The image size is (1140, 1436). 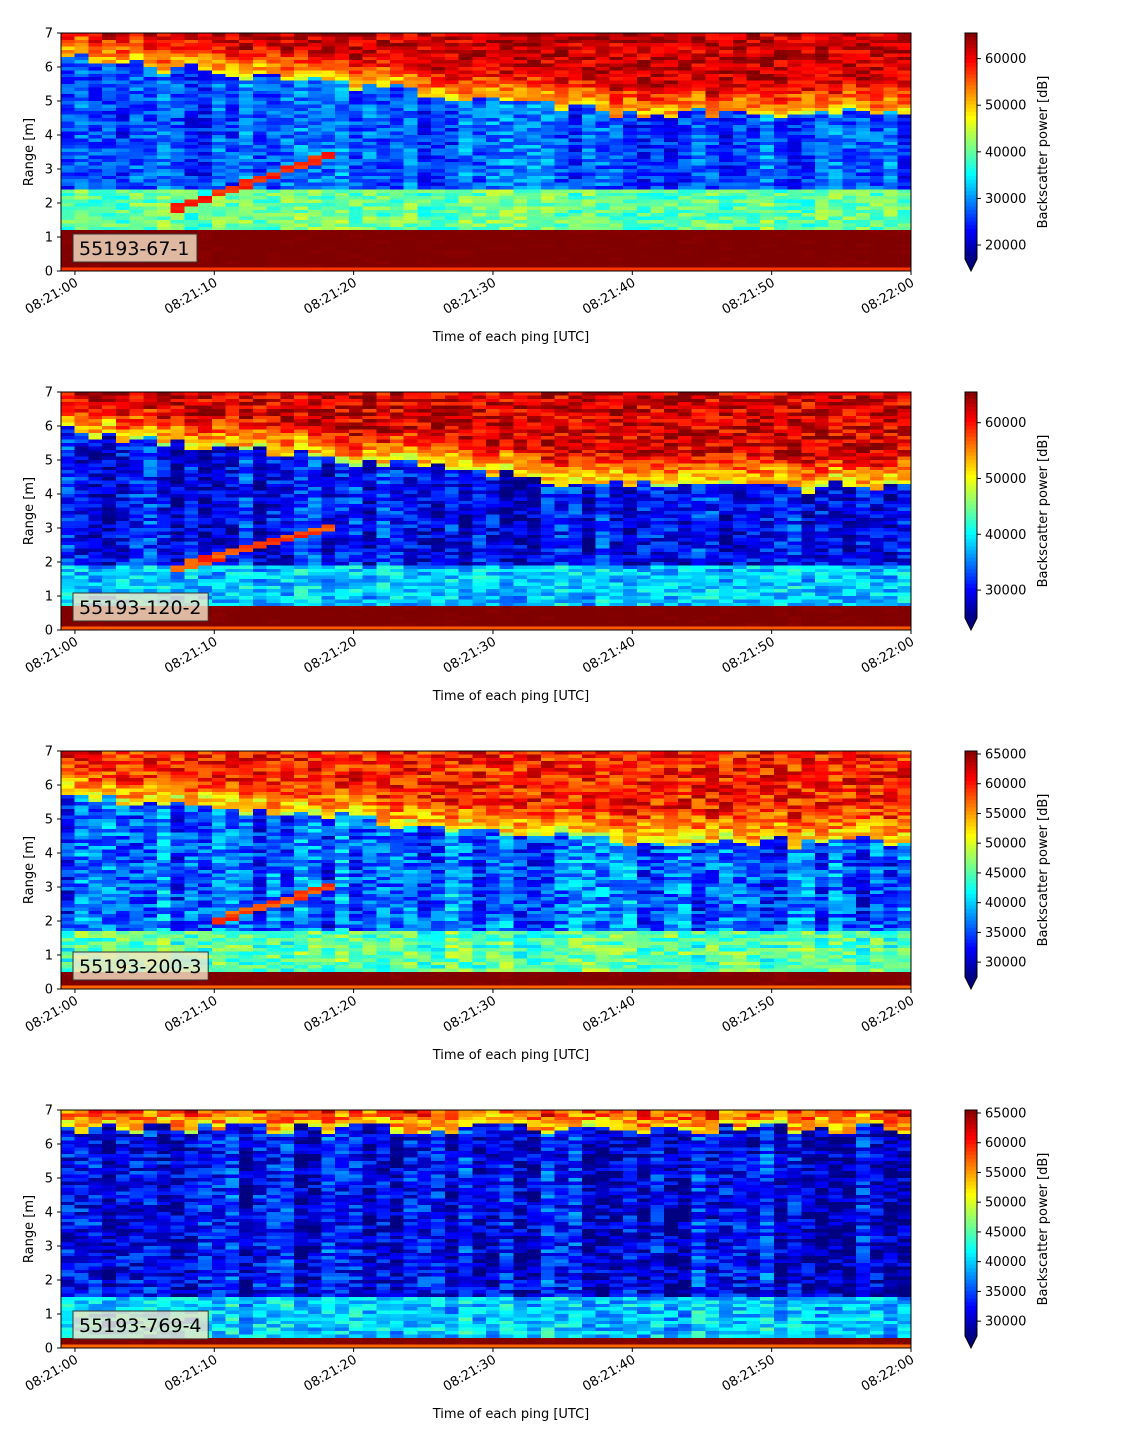 I want to click on colorbar-tick-label: 35000, so click(x=1005, y=933).